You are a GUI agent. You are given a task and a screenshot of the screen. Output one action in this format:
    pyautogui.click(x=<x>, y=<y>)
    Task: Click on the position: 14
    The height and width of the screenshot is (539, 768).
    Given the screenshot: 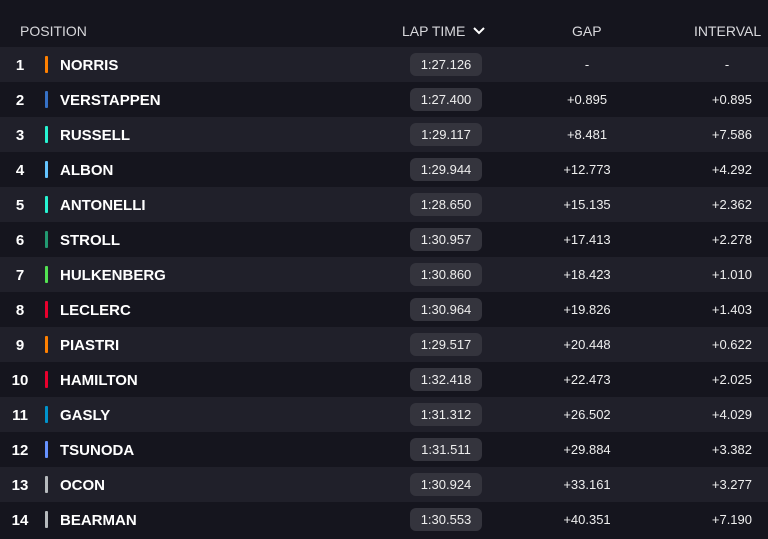 What is the action you would take?
    pyautogui.click(x=20, y=520)
    